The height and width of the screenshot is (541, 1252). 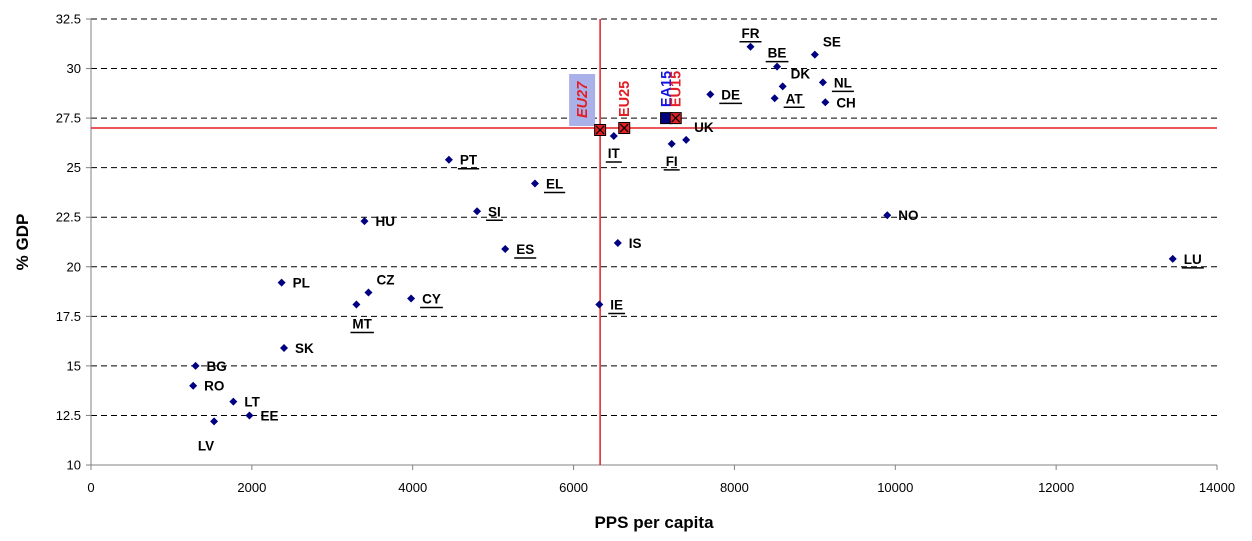 I want to click on x-tick-label: 0, so click(x=90, y=487).